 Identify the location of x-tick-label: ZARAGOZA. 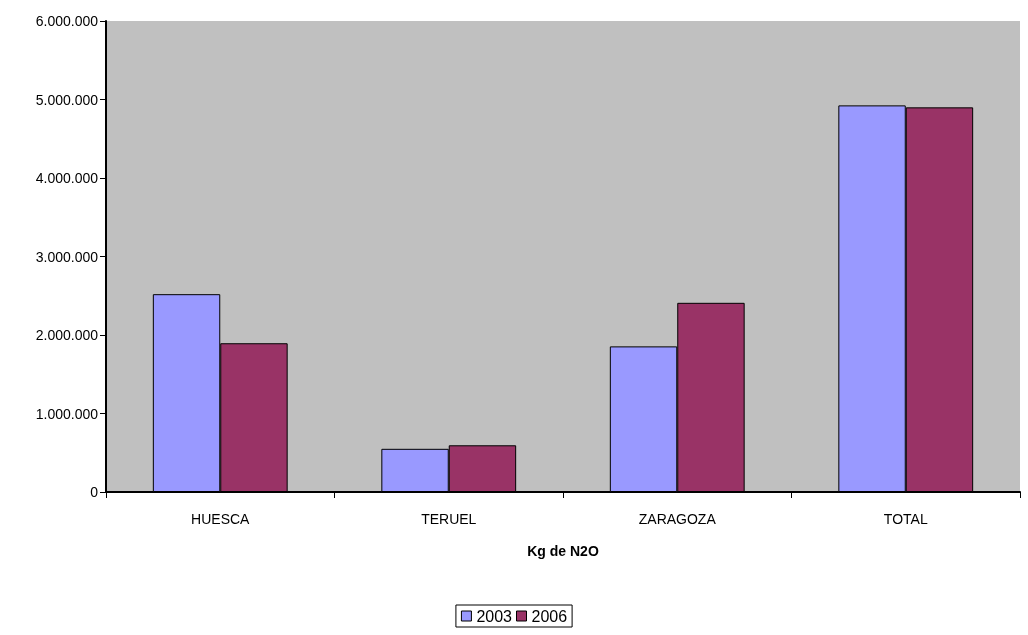
(677, 519).